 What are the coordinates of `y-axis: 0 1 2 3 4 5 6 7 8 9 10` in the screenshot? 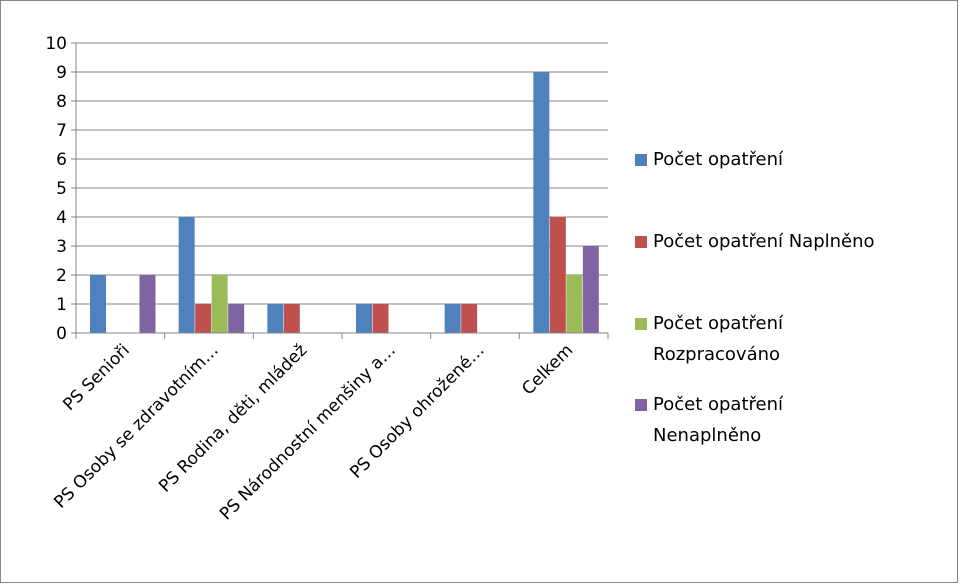 It's located at (60, 189).